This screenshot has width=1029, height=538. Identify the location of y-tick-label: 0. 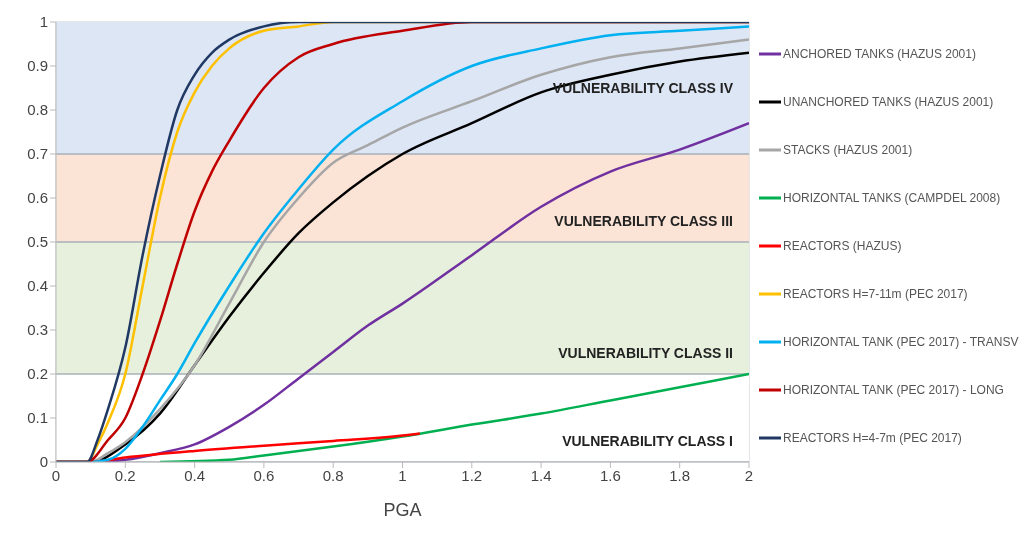
(43, 462).